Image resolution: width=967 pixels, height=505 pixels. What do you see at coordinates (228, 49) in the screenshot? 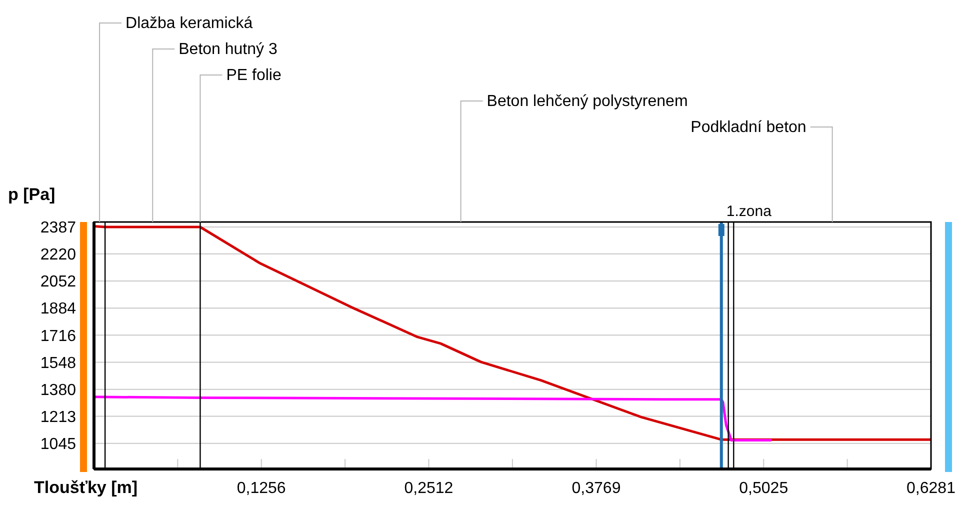
I see `text: Beton hutný 3` at bounding box center [228, 49].